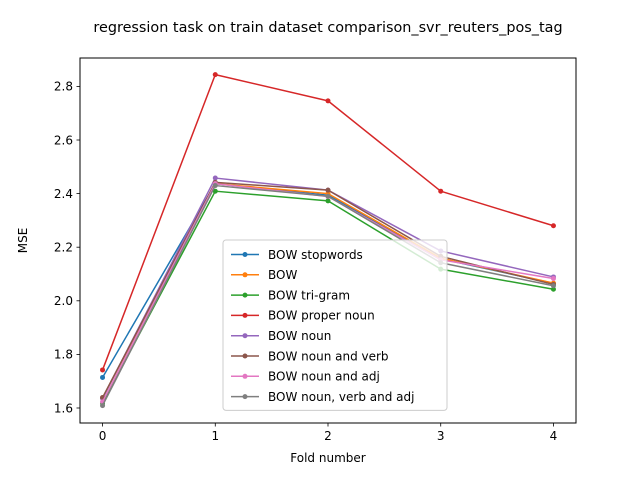  Describe the element at coordinates (328, 436) in the screenshot. I see `x-tick-label: 2` at that location.